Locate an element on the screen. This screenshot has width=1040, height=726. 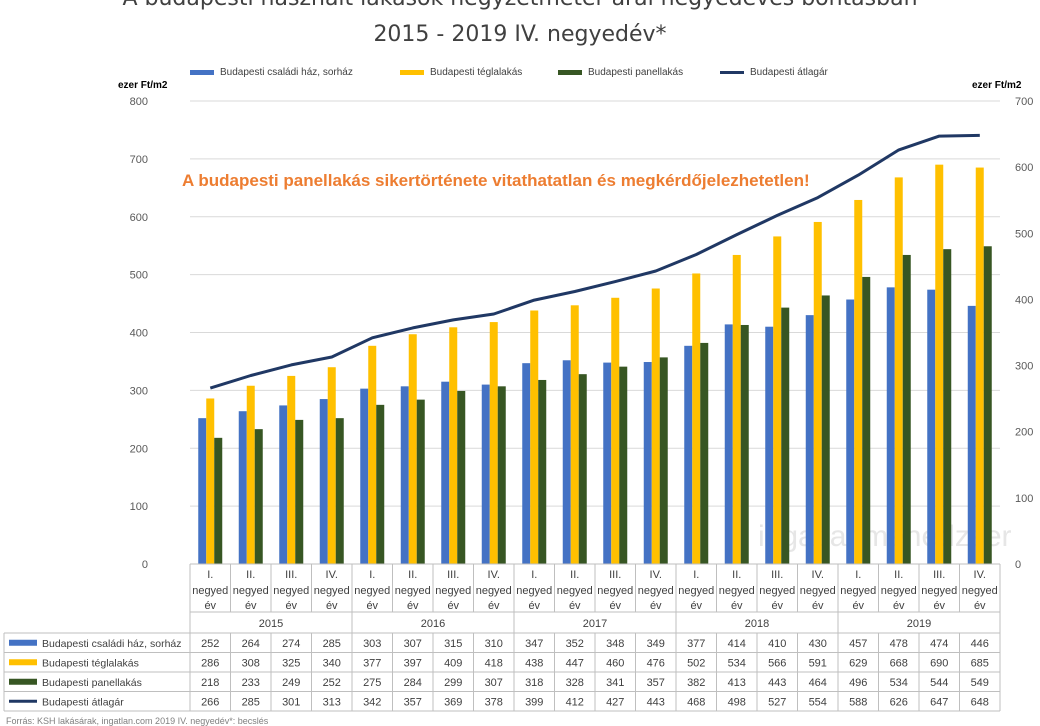
table-value: 347 is located at coordinates (534, 644).